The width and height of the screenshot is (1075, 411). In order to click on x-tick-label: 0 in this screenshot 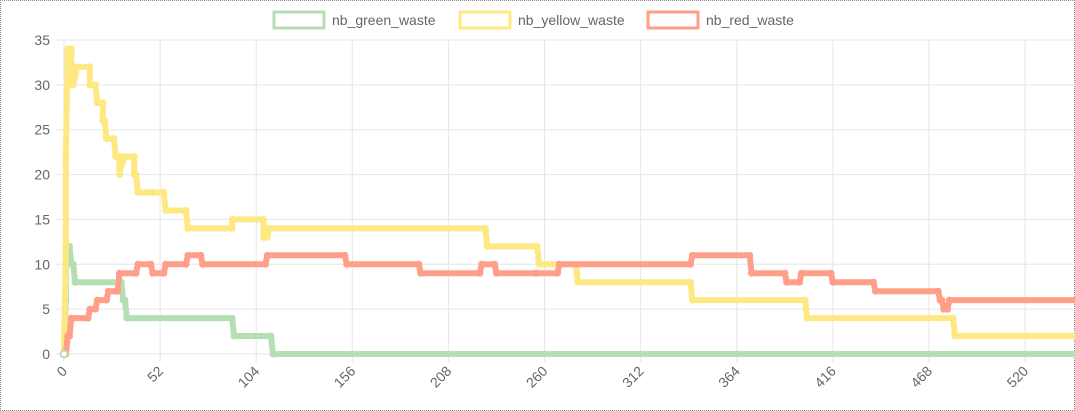, I will do `click(61, 371)`.